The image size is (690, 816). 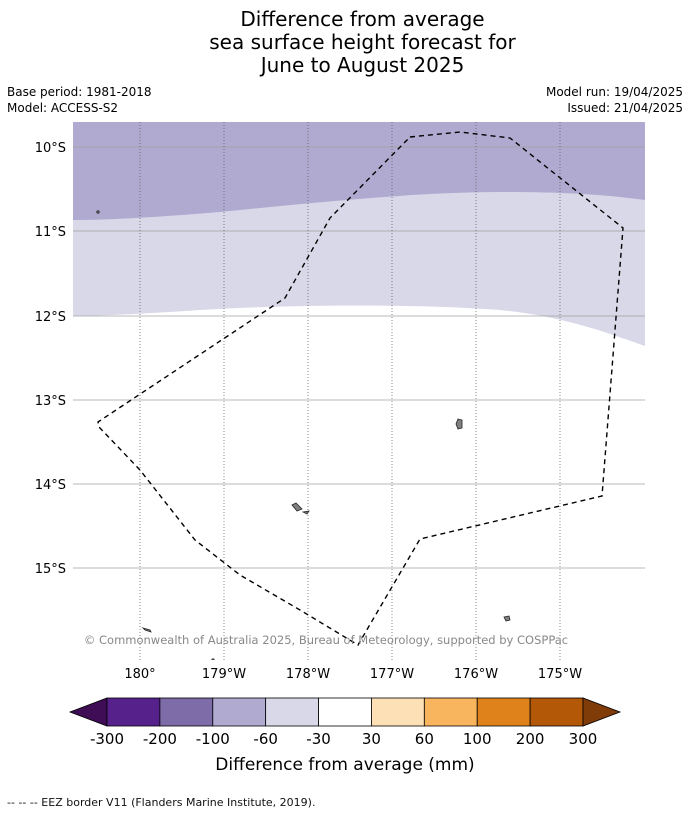 What do you see at coordinates (88, 712) in the screenshot?
I see `colorbar-extension-low` at bounding box center [88, 712].